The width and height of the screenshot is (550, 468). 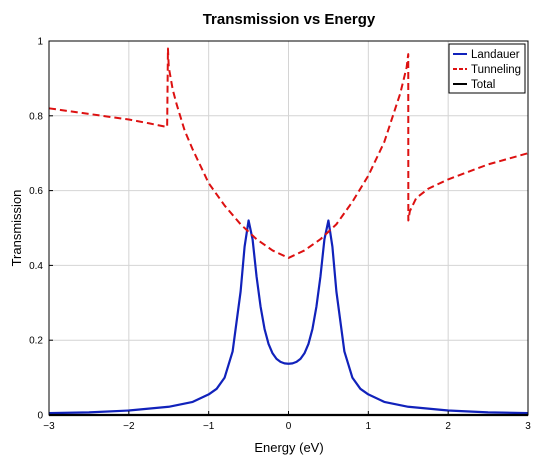 I want to click on y-tick-label: 1, so click(x=40, y=42).